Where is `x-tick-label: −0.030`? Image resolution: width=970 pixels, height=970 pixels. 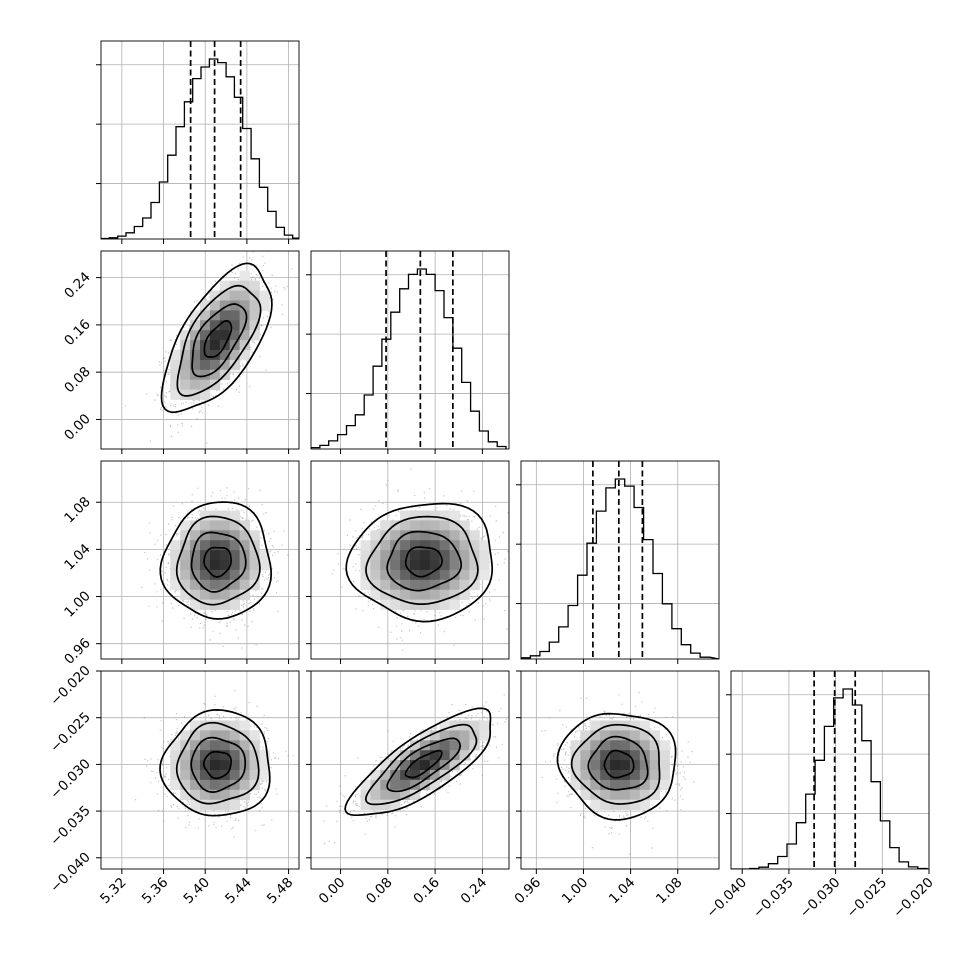
x-tick-label: −0.030 is located at coordinates (820, 898).